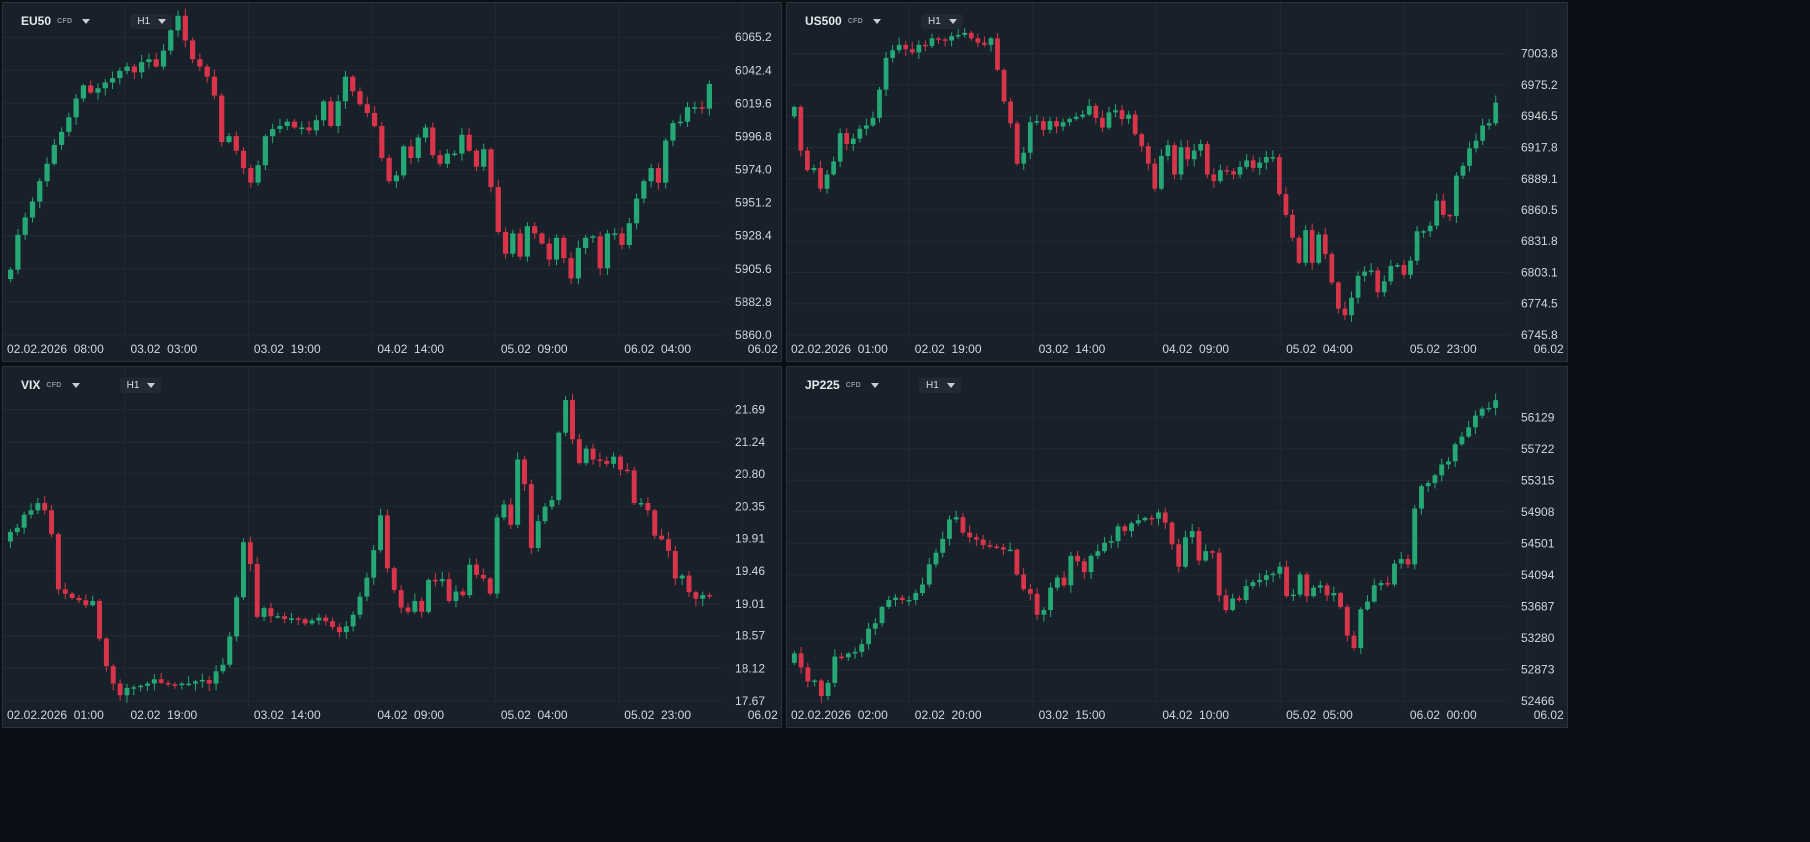 The image size is (1810, 842). Describe the element at coordinates (875, 385) in the screenshot. I see `symbol-dropdown-icon` at that location.